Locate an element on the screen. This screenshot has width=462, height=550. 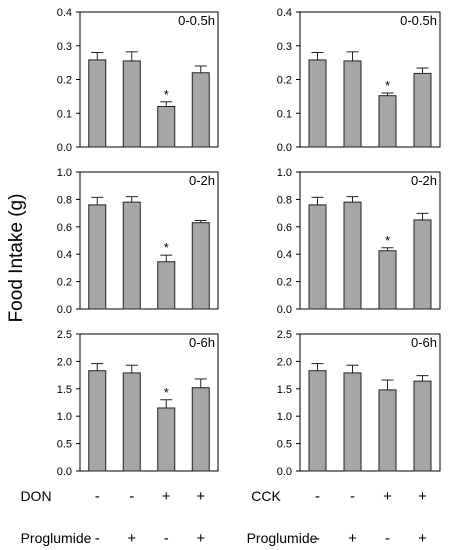
proglumide-row-label-right: Proglumide is located at coordinates (282, 538).